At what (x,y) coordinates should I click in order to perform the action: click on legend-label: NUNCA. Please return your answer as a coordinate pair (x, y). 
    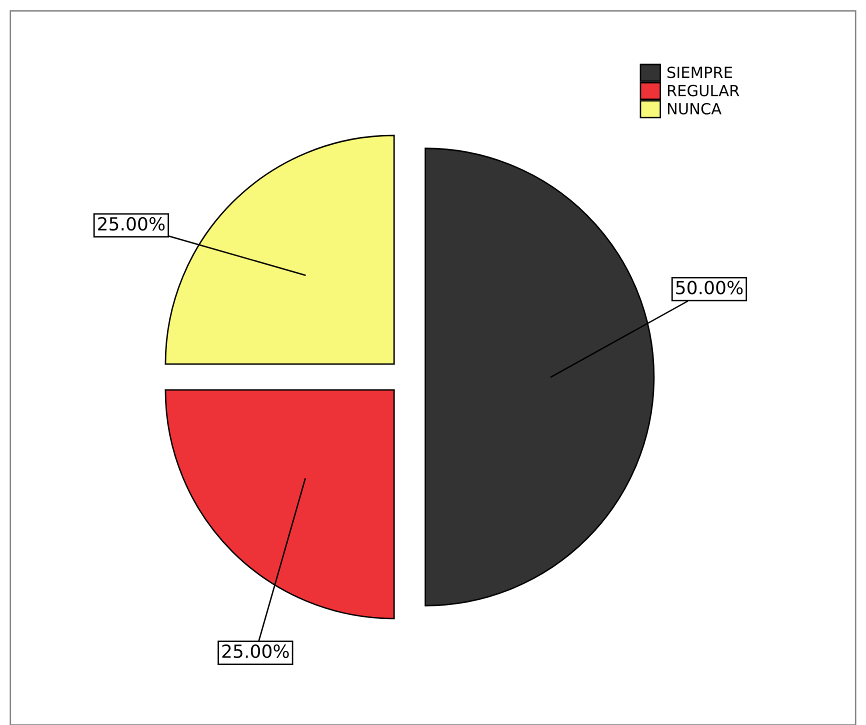
    Looking at the image, I should click on (695, 108).